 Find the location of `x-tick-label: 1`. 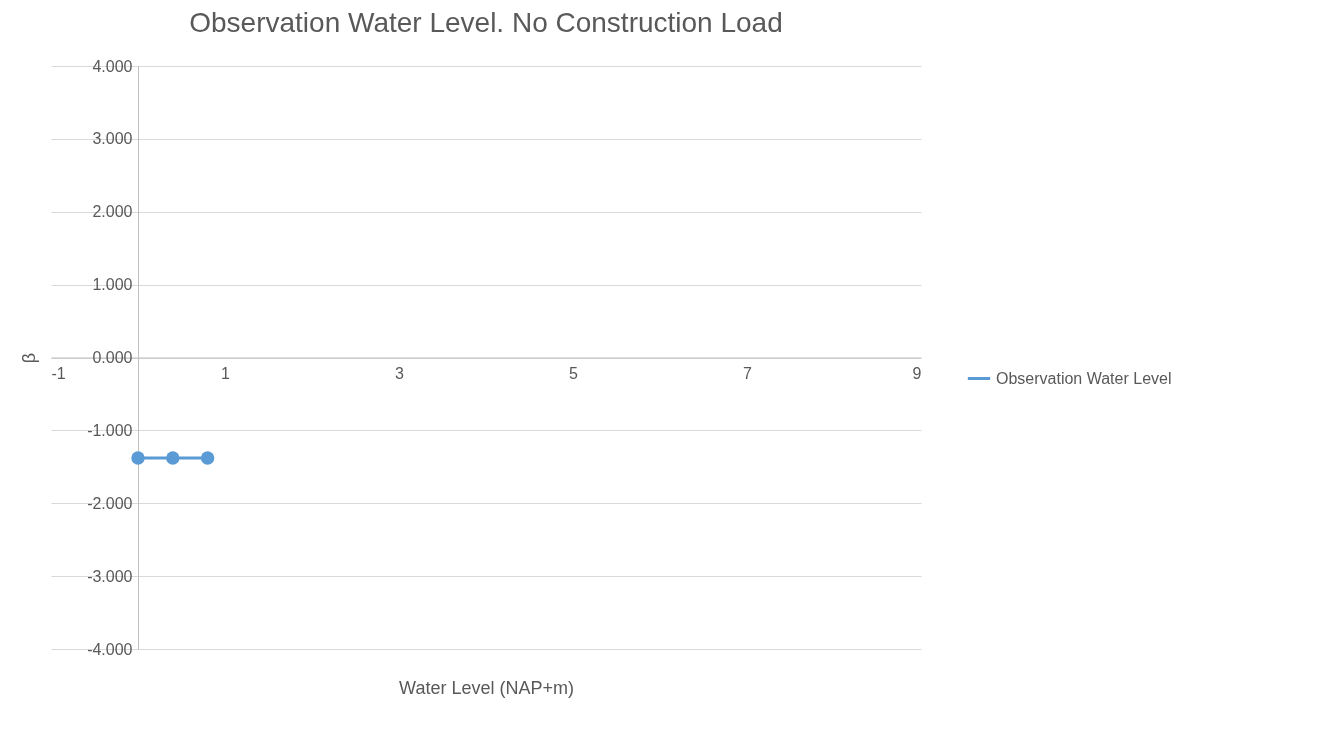

x-tick-label: 1 is located at coordinates (226, 373).